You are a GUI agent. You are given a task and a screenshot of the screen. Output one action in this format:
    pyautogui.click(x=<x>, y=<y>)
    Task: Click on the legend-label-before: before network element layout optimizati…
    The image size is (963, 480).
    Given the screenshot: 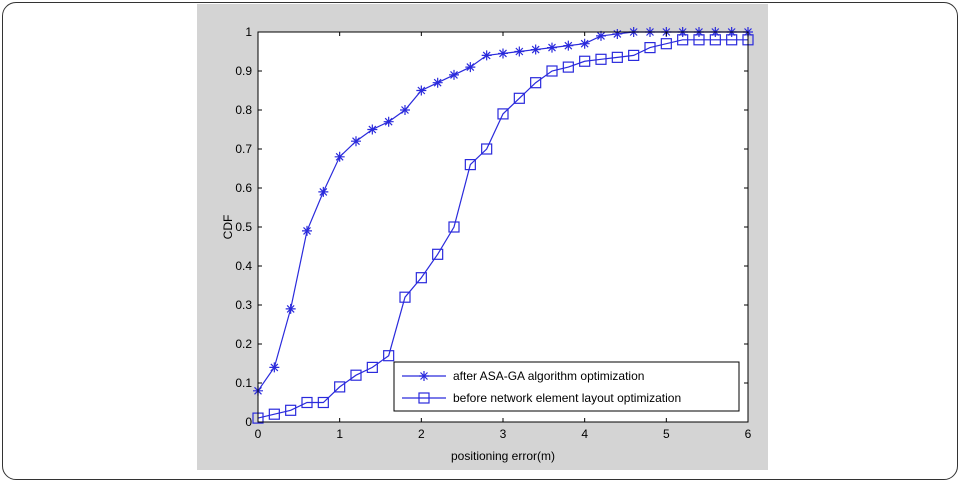 What is the action you would take?
    pyautogui.click(x=567, y=398)
    